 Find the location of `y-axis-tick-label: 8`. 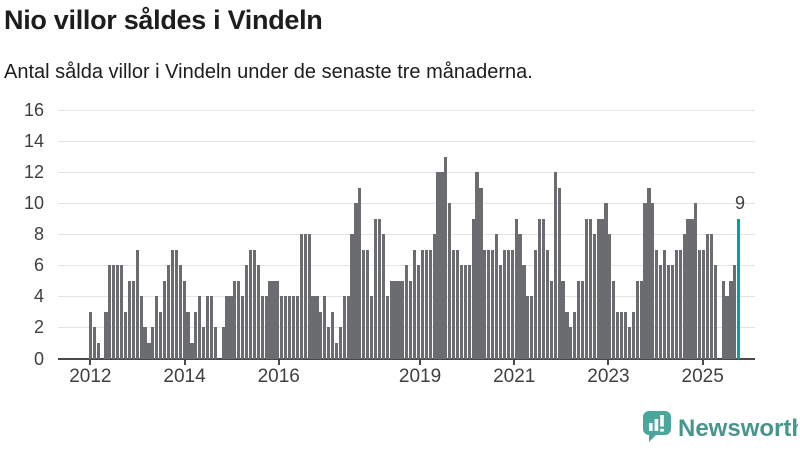

y-axis-tick-label: 8 is located at coordinates (38, 234).